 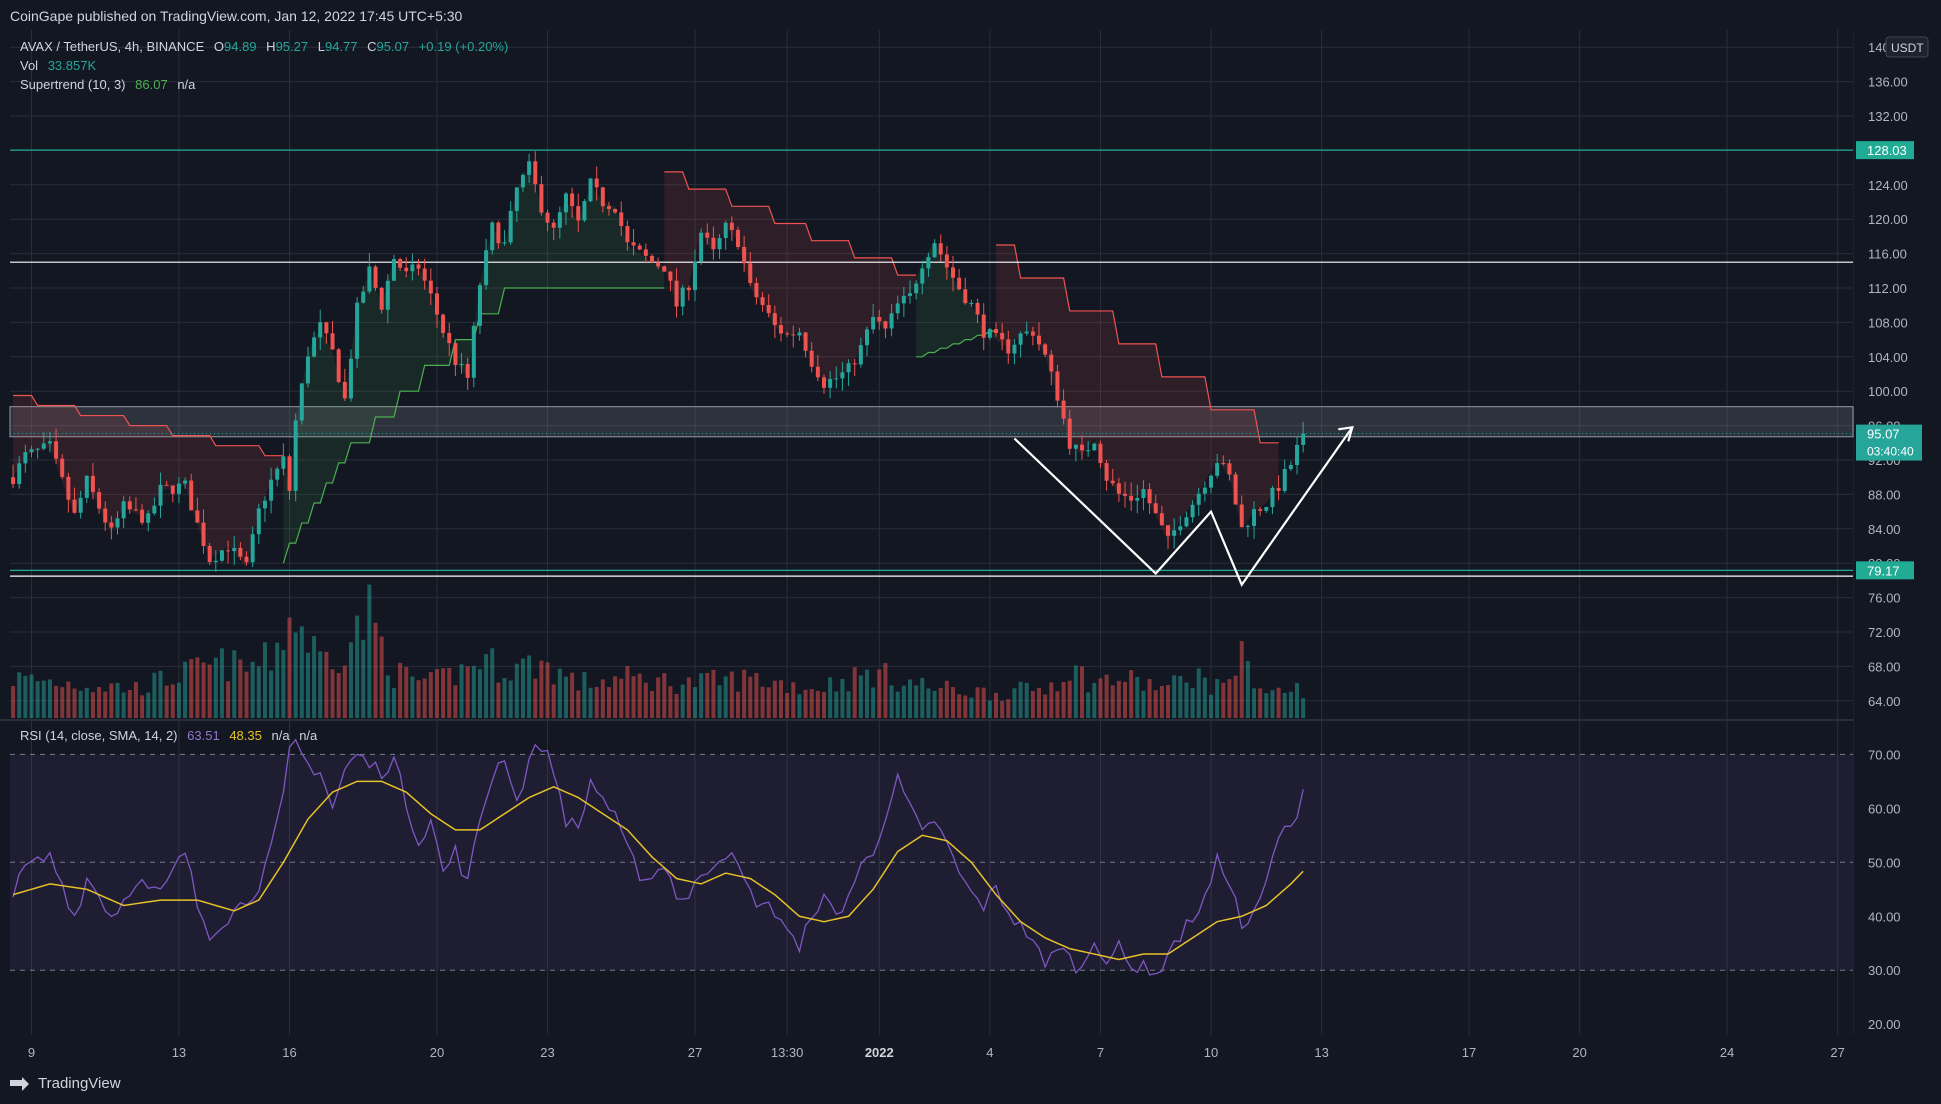 What do you see at coordinates (218, 46) in the screenshot?
I see `open-label: O` at bounding box center [218, 46].